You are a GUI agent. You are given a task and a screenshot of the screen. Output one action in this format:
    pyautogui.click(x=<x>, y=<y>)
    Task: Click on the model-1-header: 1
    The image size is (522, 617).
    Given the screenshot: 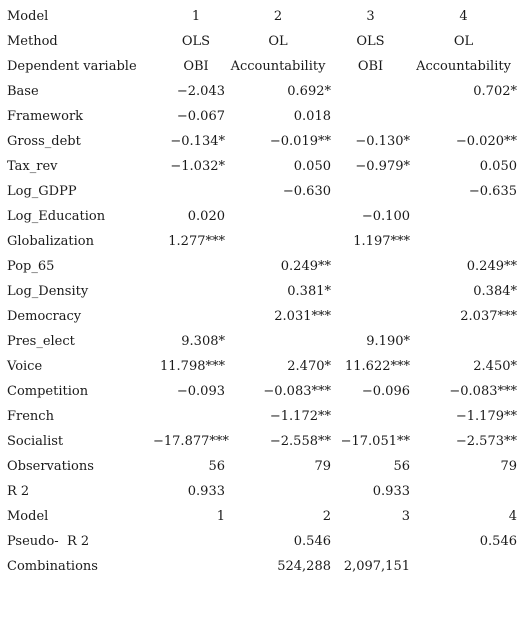 What is the action you would take?
    pyautogui.click(x=196, y=16)
    